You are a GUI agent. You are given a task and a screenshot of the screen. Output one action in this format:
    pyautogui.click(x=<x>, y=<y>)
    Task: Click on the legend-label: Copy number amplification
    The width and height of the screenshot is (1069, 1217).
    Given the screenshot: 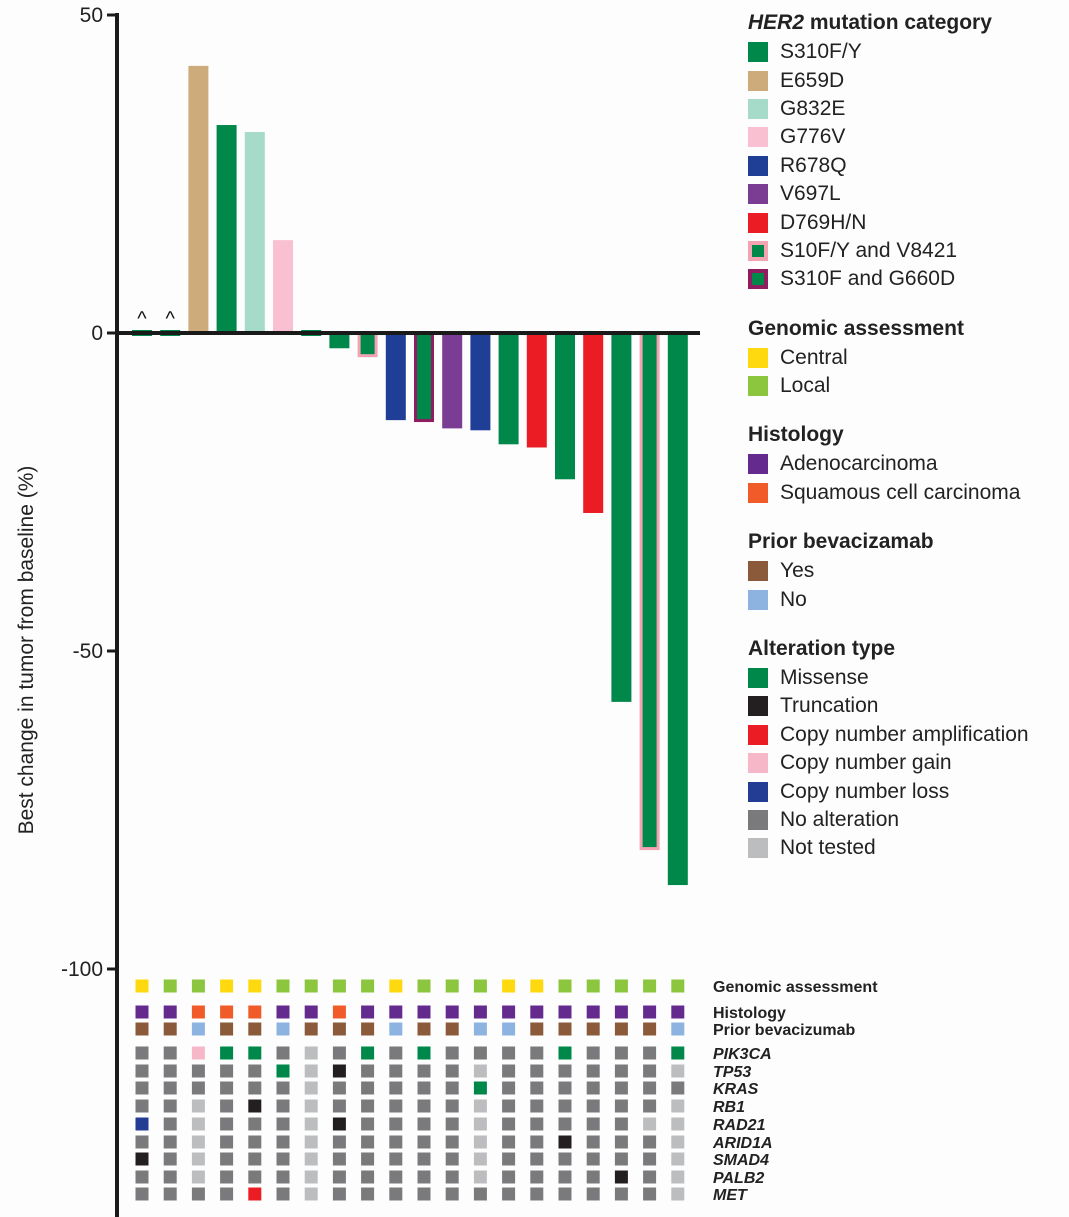 What is the action you would take?
    pyautogui.click(x=904, y=734)
    